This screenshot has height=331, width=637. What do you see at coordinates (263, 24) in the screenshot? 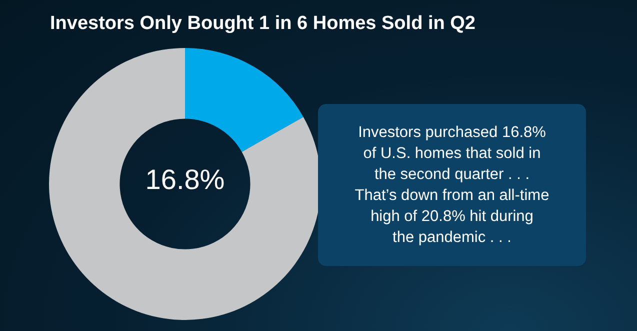
I see `chart-title: Investors Only Bought 1 in 6 Homes Sold in Q2` at bounding box center [263, 24].